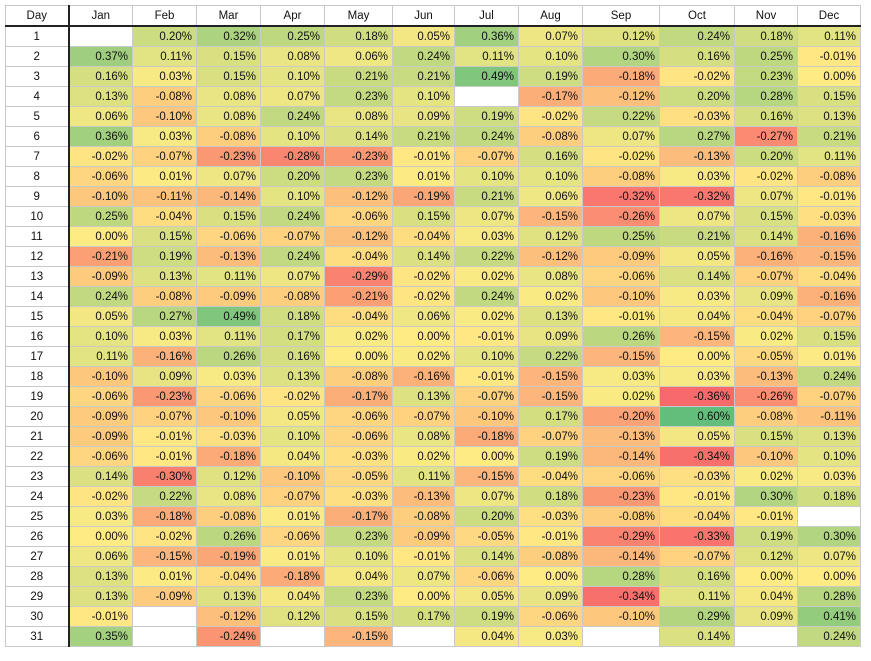 The height and width of the screenshot is (661, 871). I want to click on month-column-header: Jul, so click(486, 16).